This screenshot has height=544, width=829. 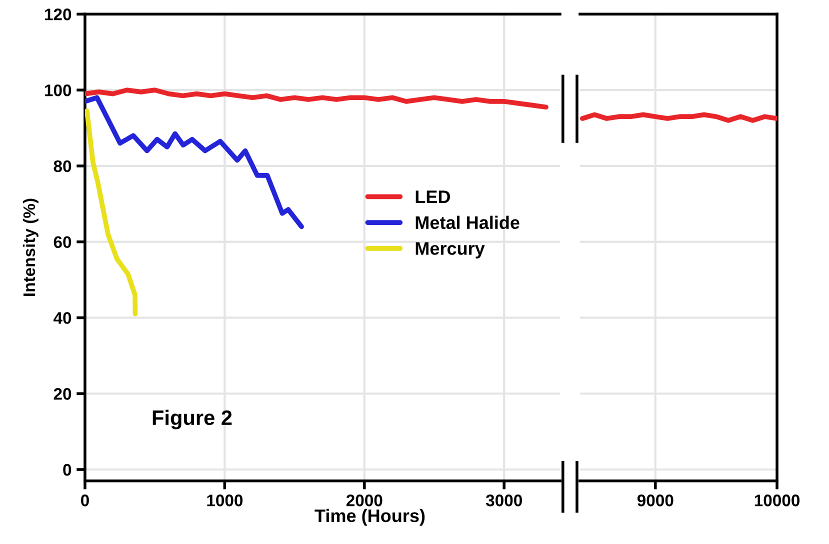 What do you see at coordinates (655, 500) in the screenshot?
I see `x-tick-label: 9000` at bounding box center [655, 500].